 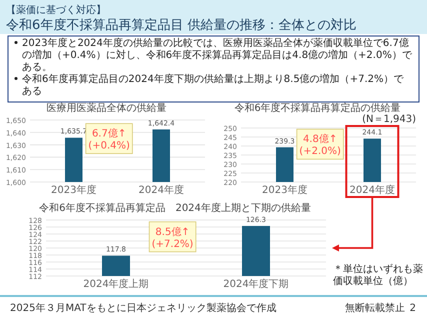 I want to click on text: 令和6年度不採算品再算定品目 供給量の推移：全体との対比, so click(x=181, y=25).